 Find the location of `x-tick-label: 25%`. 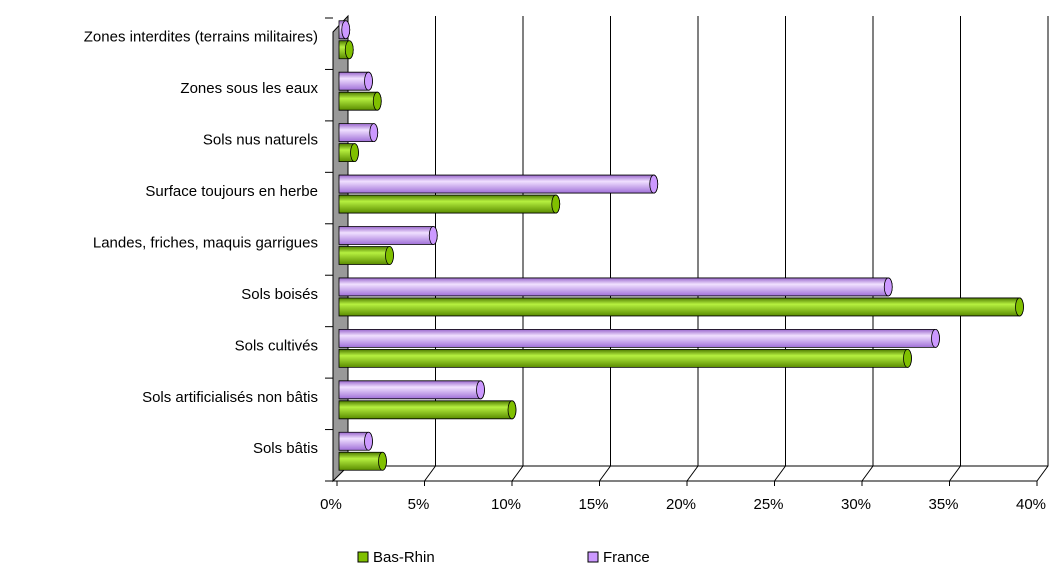

x-tick-label: 25% is located at coordinates (768, 504).